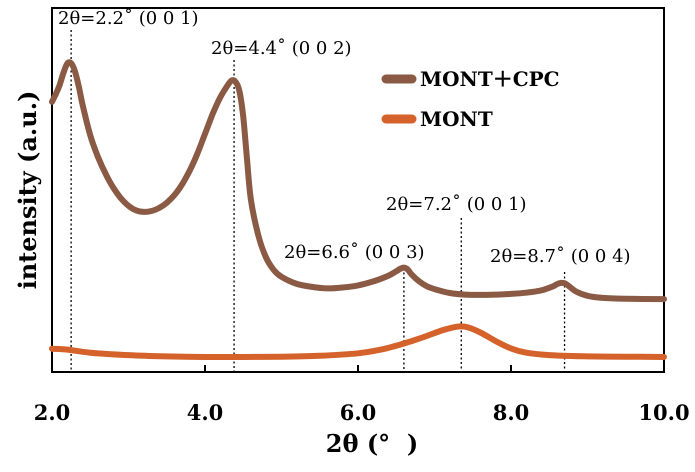  I want to click on peak-annotation-label: 2θ=2.2˚ (0 0 1), so click(128, 18).